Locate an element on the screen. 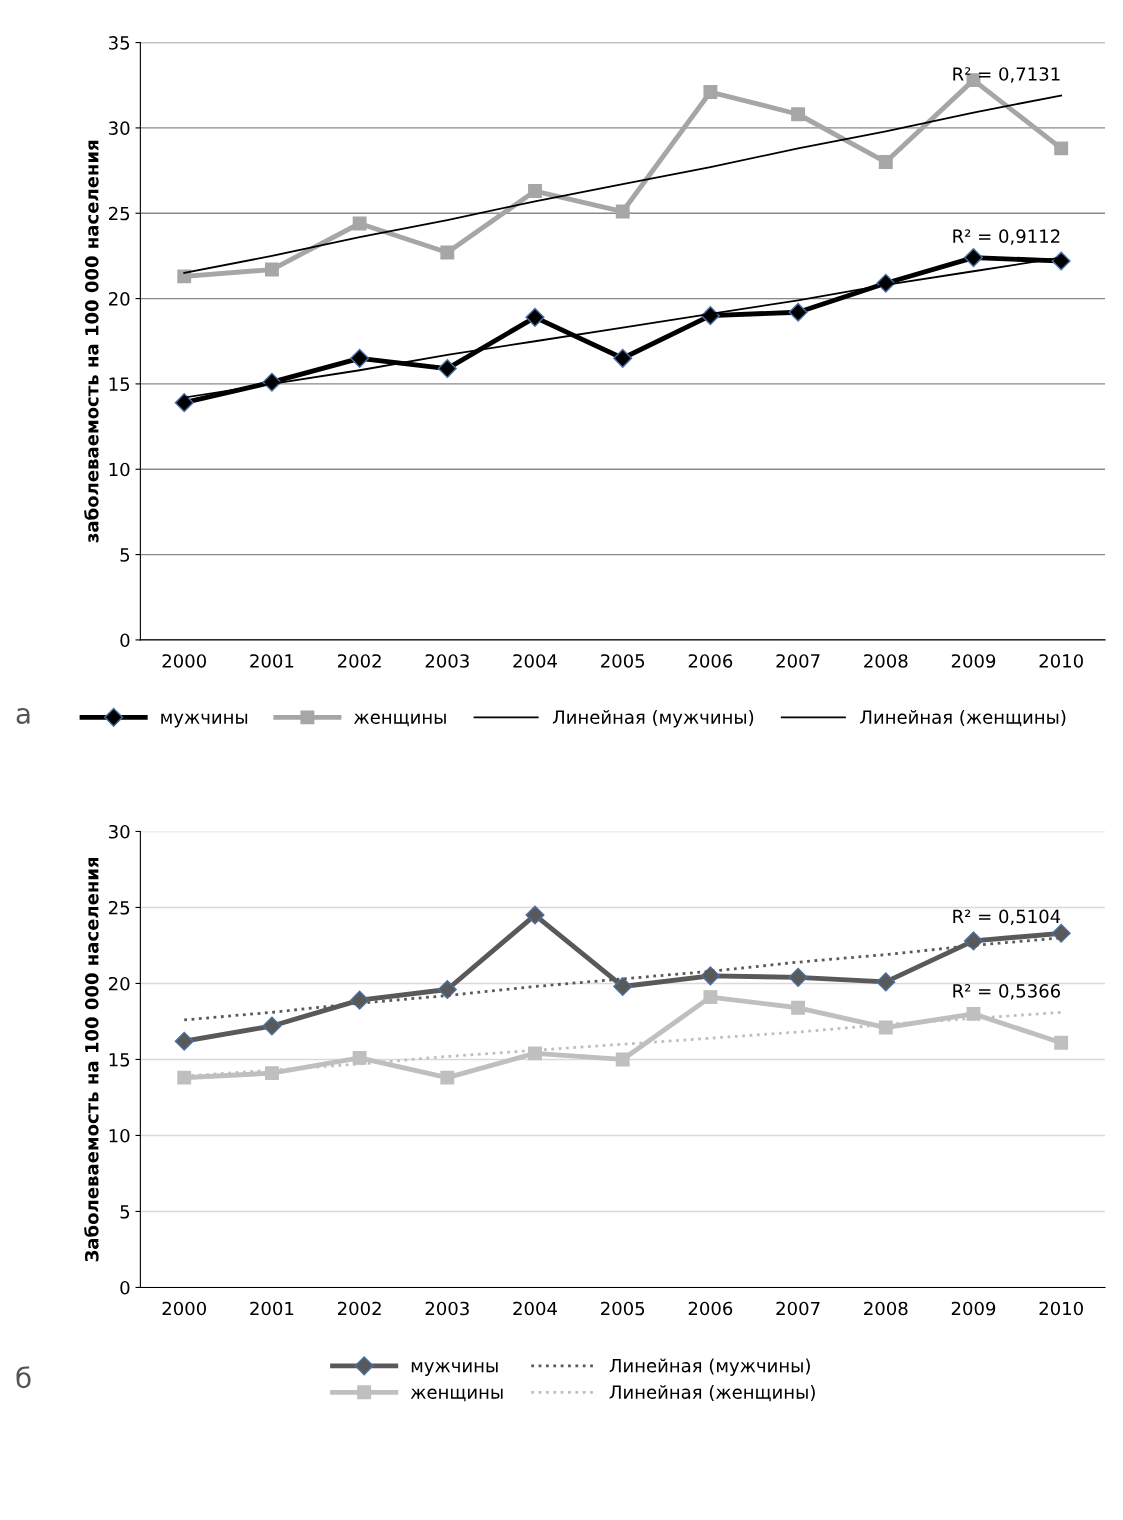 This screenshot has height=1520, width=1123. y-axis-title: заболеваемость на 100 000 населения is located at coordinates (91, 341).